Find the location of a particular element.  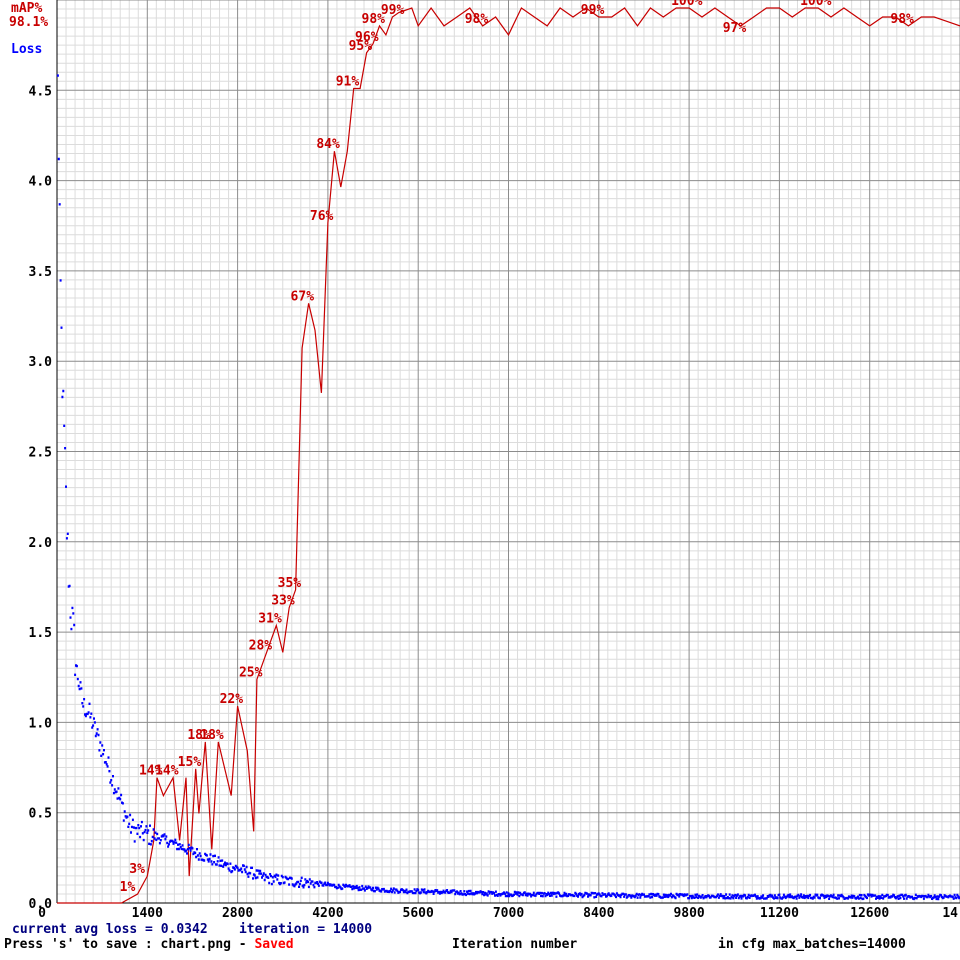

map-data-label: 28% is located at coordinates (261, 645).